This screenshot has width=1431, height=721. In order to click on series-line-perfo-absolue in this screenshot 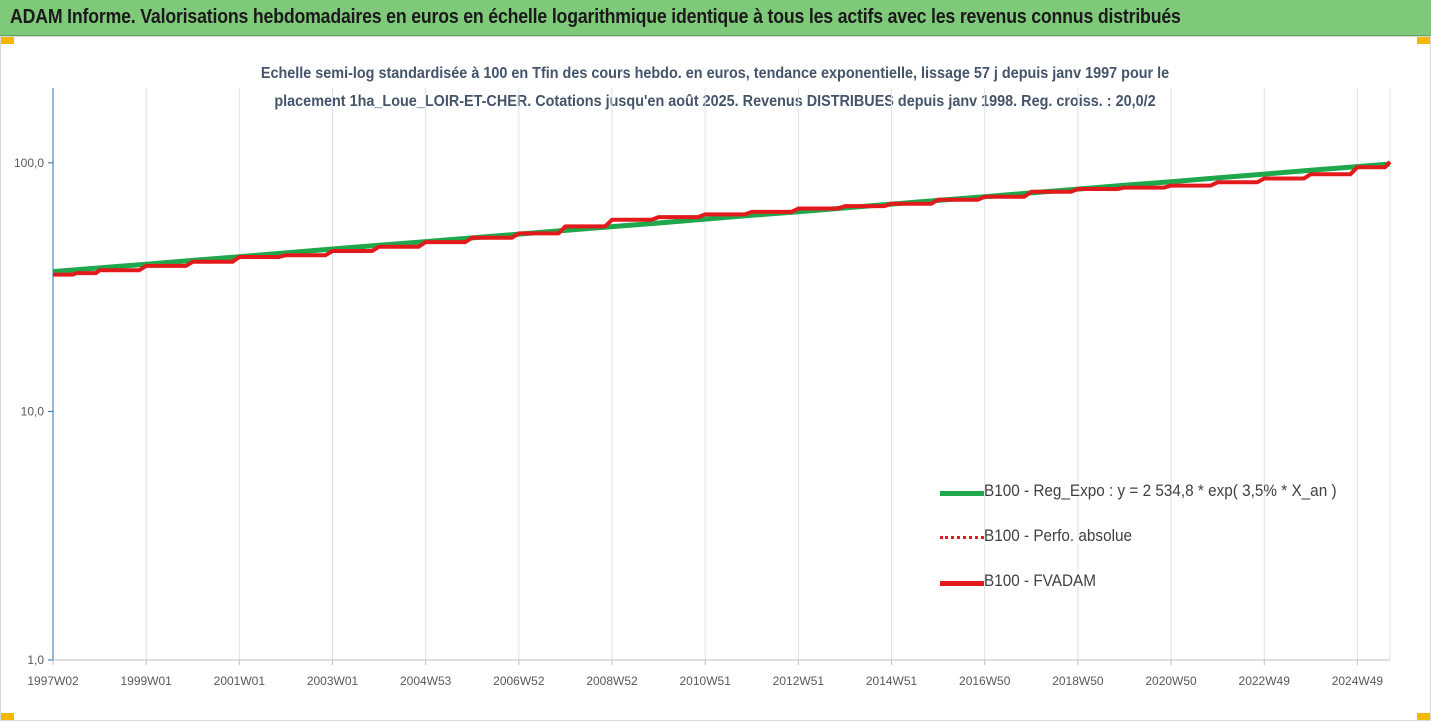, I will do `click(722, 218)`.